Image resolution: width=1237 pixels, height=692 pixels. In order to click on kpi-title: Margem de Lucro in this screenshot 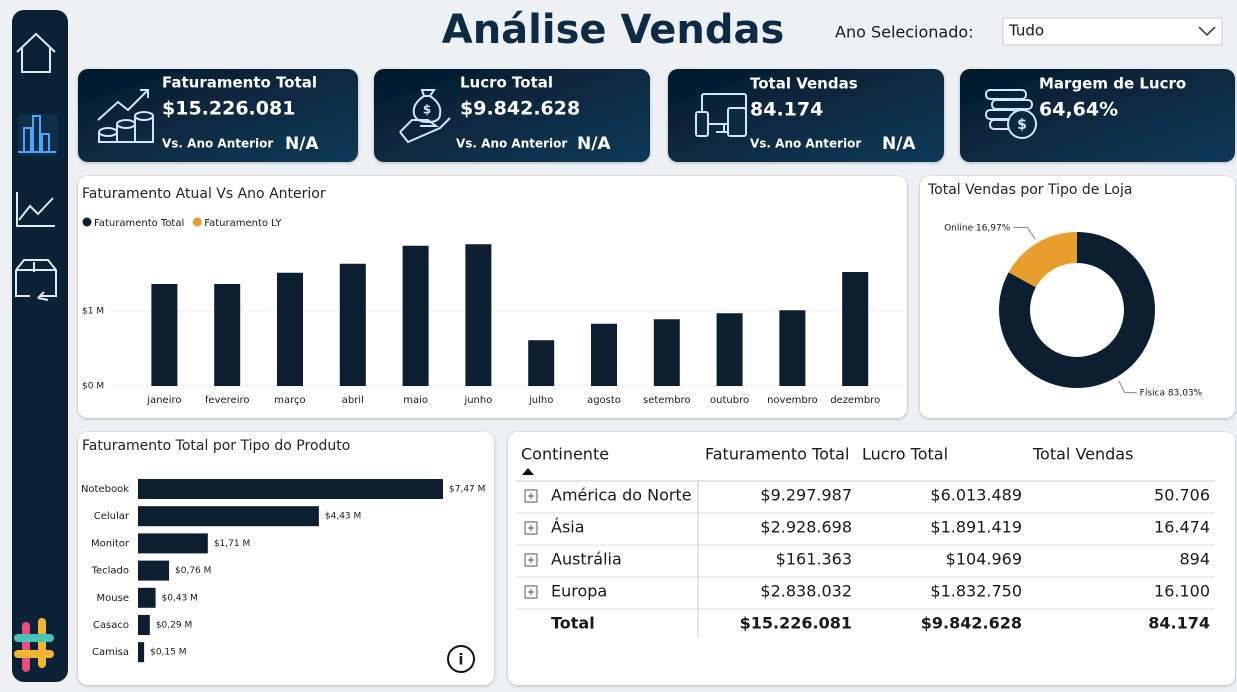, I will do `click(1112, 84)`.